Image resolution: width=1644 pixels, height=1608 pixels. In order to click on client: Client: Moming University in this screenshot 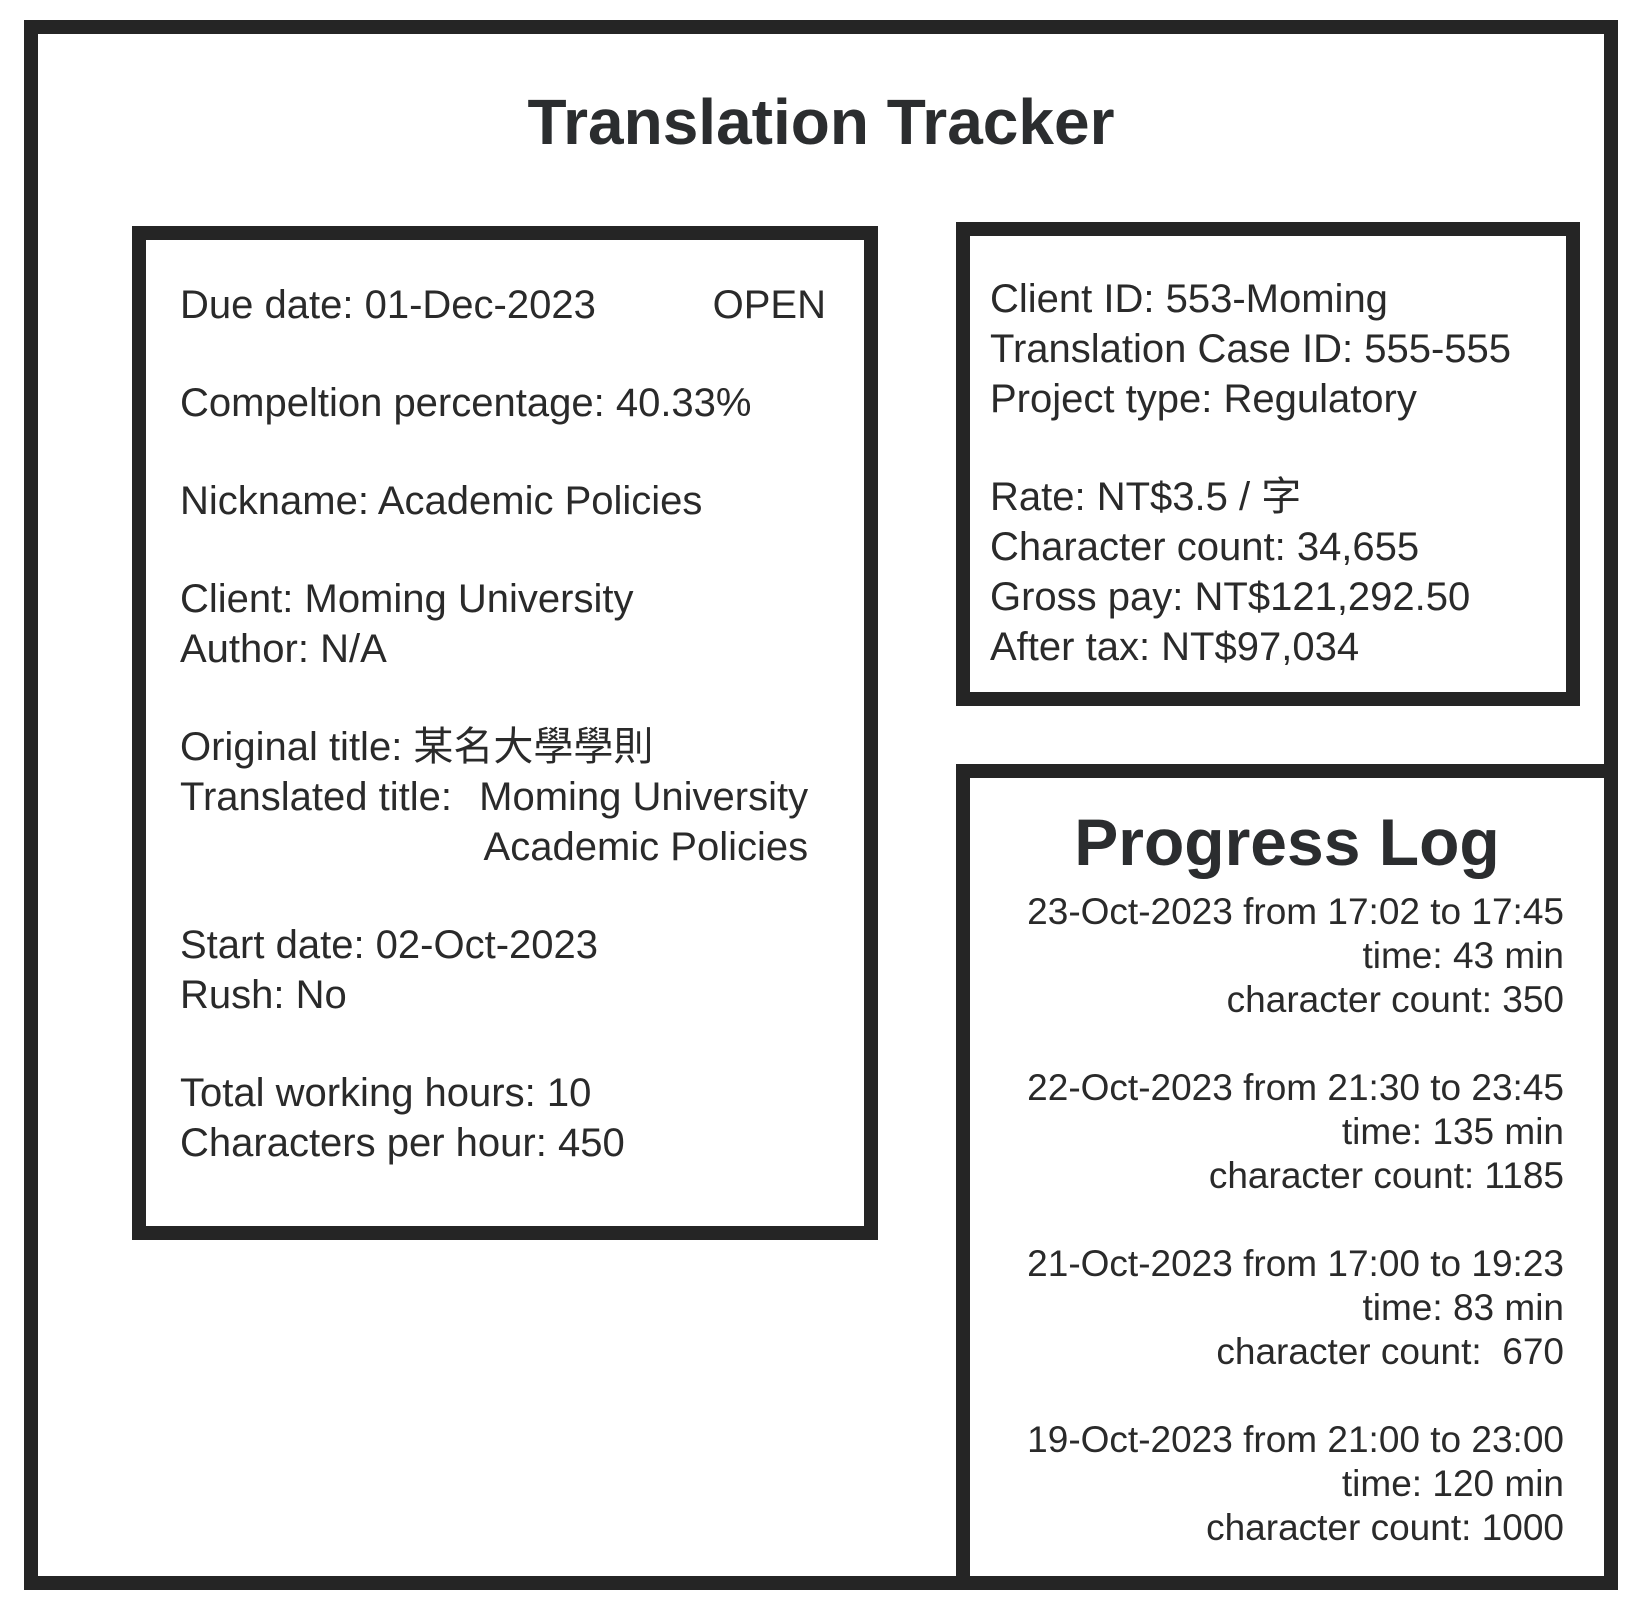, I will do `click(407, 599)`.